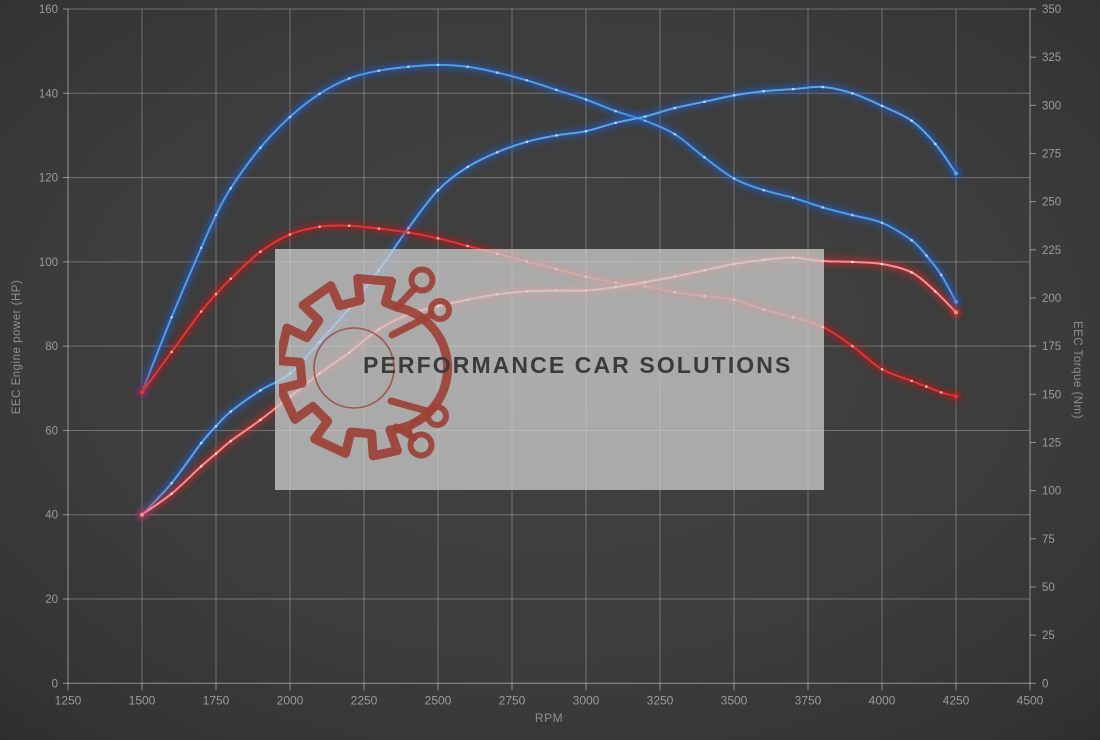 Image resolution: width=1100 pixels, height=740 pixels. What do you see at coordinates (549, 718) in the screenshot?
I see `x-axis-title: RPM` at bounding box center [549, 718].